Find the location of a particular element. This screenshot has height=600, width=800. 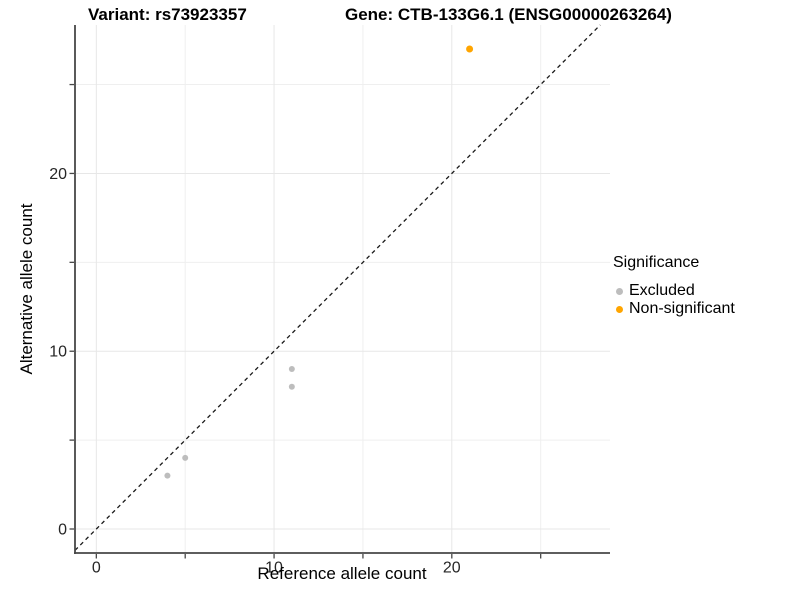

legend-item-non-significant: Non-significant is located at coordinates (674, 309).